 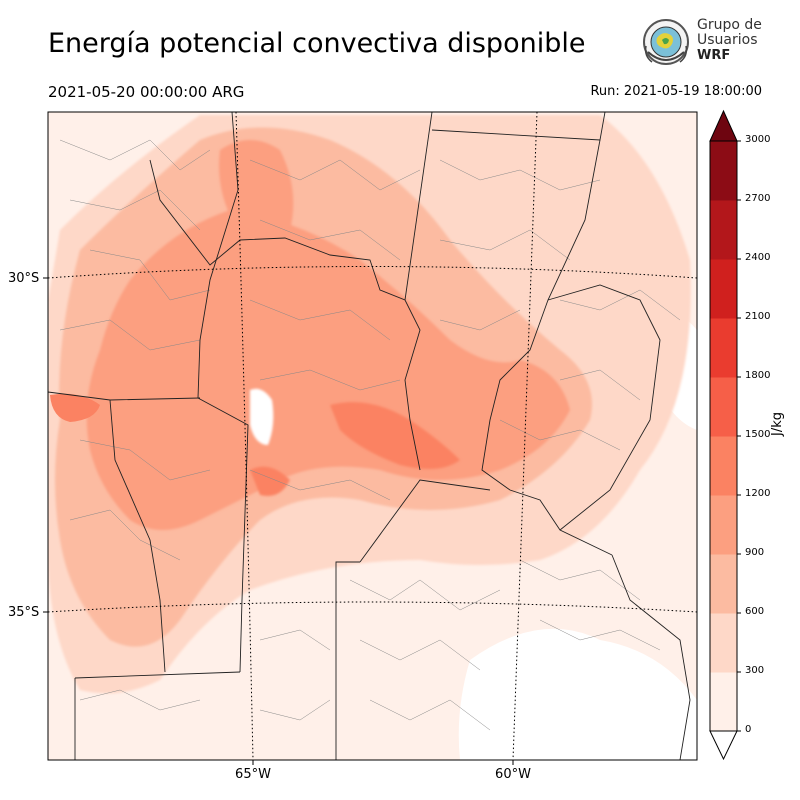 What do you see at coordinates (758, 257) in the screenshot?
I see `colorbar-tick-label: 2400` at bounding box center [758, 257].